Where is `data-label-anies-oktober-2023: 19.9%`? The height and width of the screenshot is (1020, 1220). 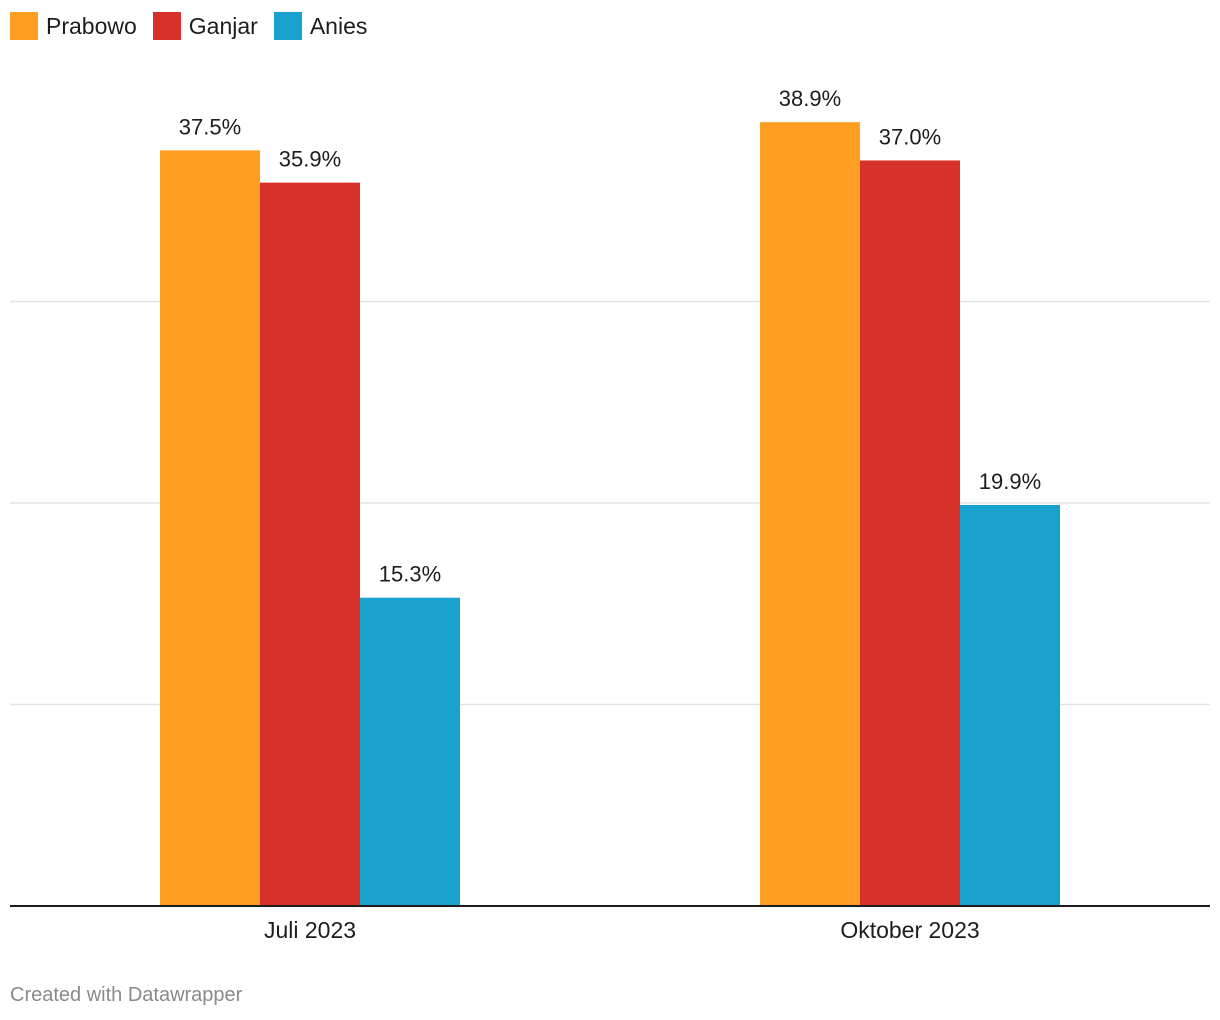 data-label-anies-oktober-2023: 19.9% is located at coordinates (1010, 481).